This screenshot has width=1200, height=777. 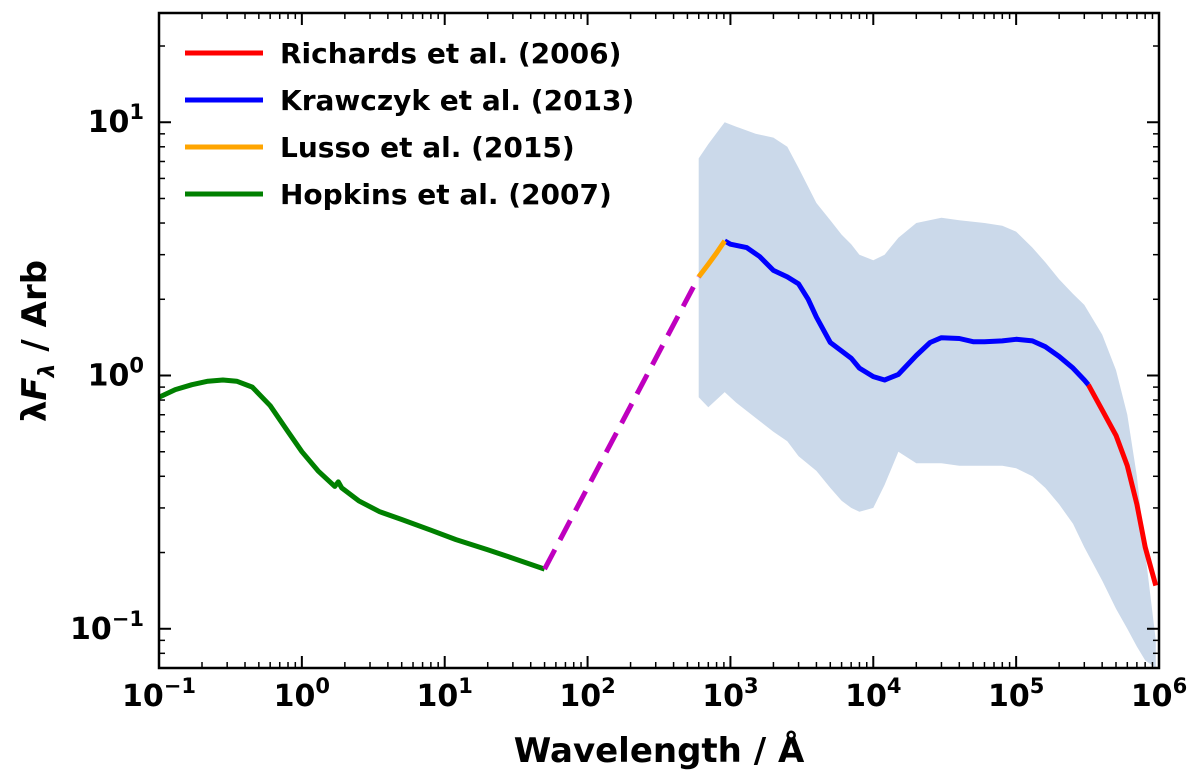 I want to click on y-tick-label: 10⁻¹, so click(x=107, y=627).